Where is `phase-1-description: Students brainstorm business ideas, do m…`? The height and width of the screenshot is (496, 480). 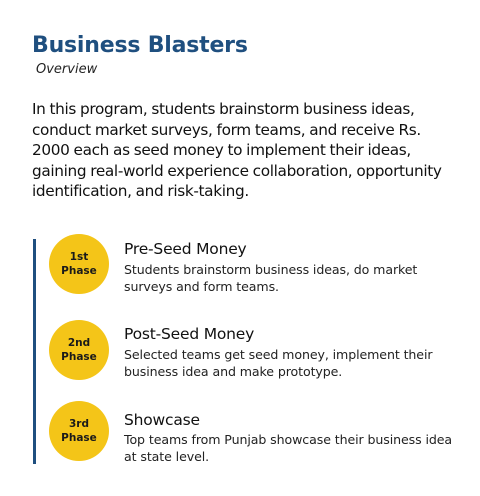 phase-1-description: Students brainstorm business ideas, do m… is located at coordinates (271, 278).